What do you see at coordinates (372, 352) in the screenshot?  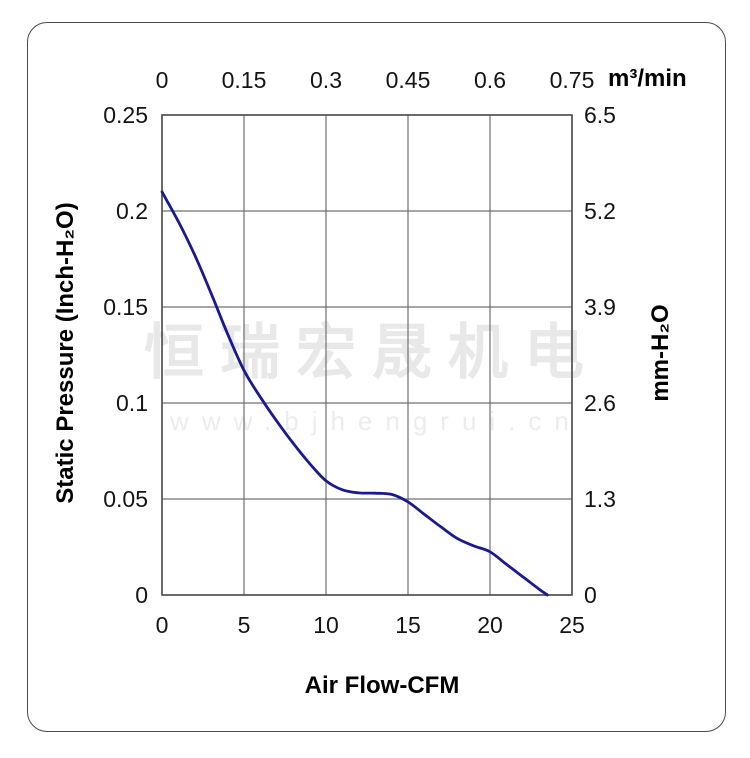 I see `watermark-company-name: 恒瑞宏晟机电` at bounding box center [372, 352].